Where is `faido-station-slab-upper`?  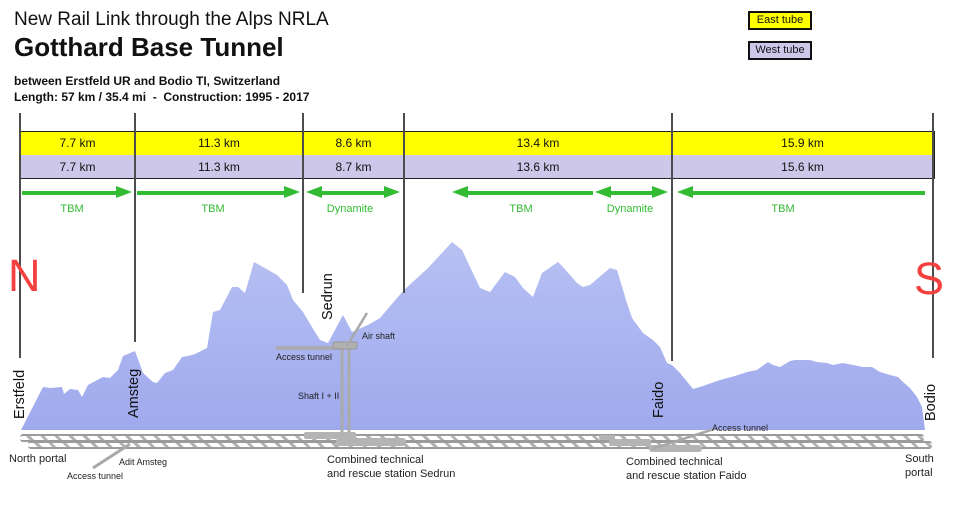
faido-station-slab-upper is located at coordinates (630, 442).